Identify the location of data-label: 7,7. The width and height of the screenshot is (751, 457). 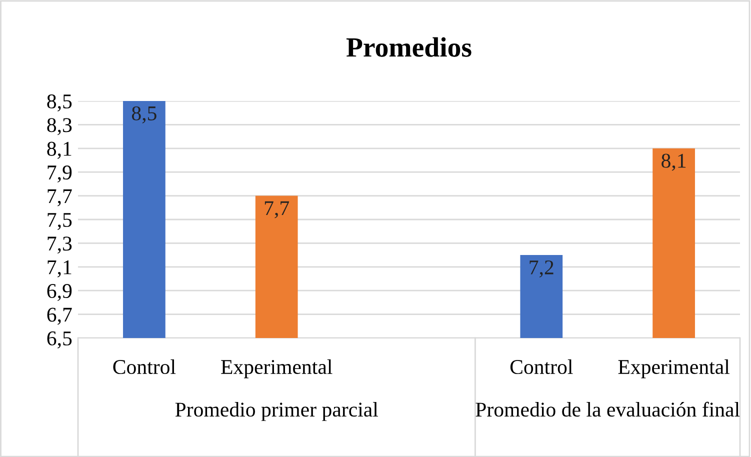
(277, 209).